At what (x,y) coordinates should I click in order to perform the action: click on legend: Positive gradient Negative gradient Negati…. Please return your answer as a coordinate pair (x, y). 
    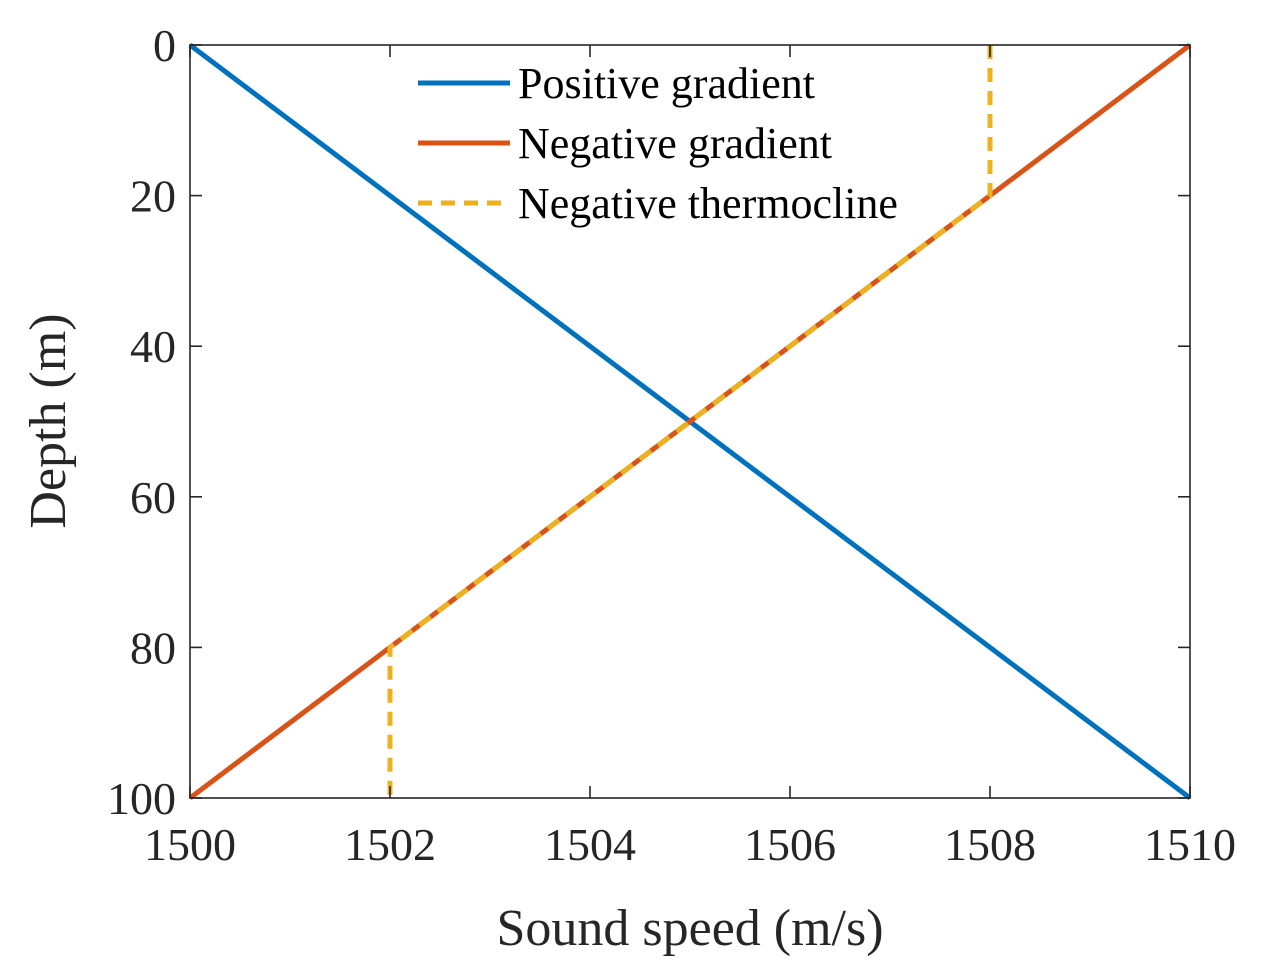
    Looking at the image, I should click on (658, 143).